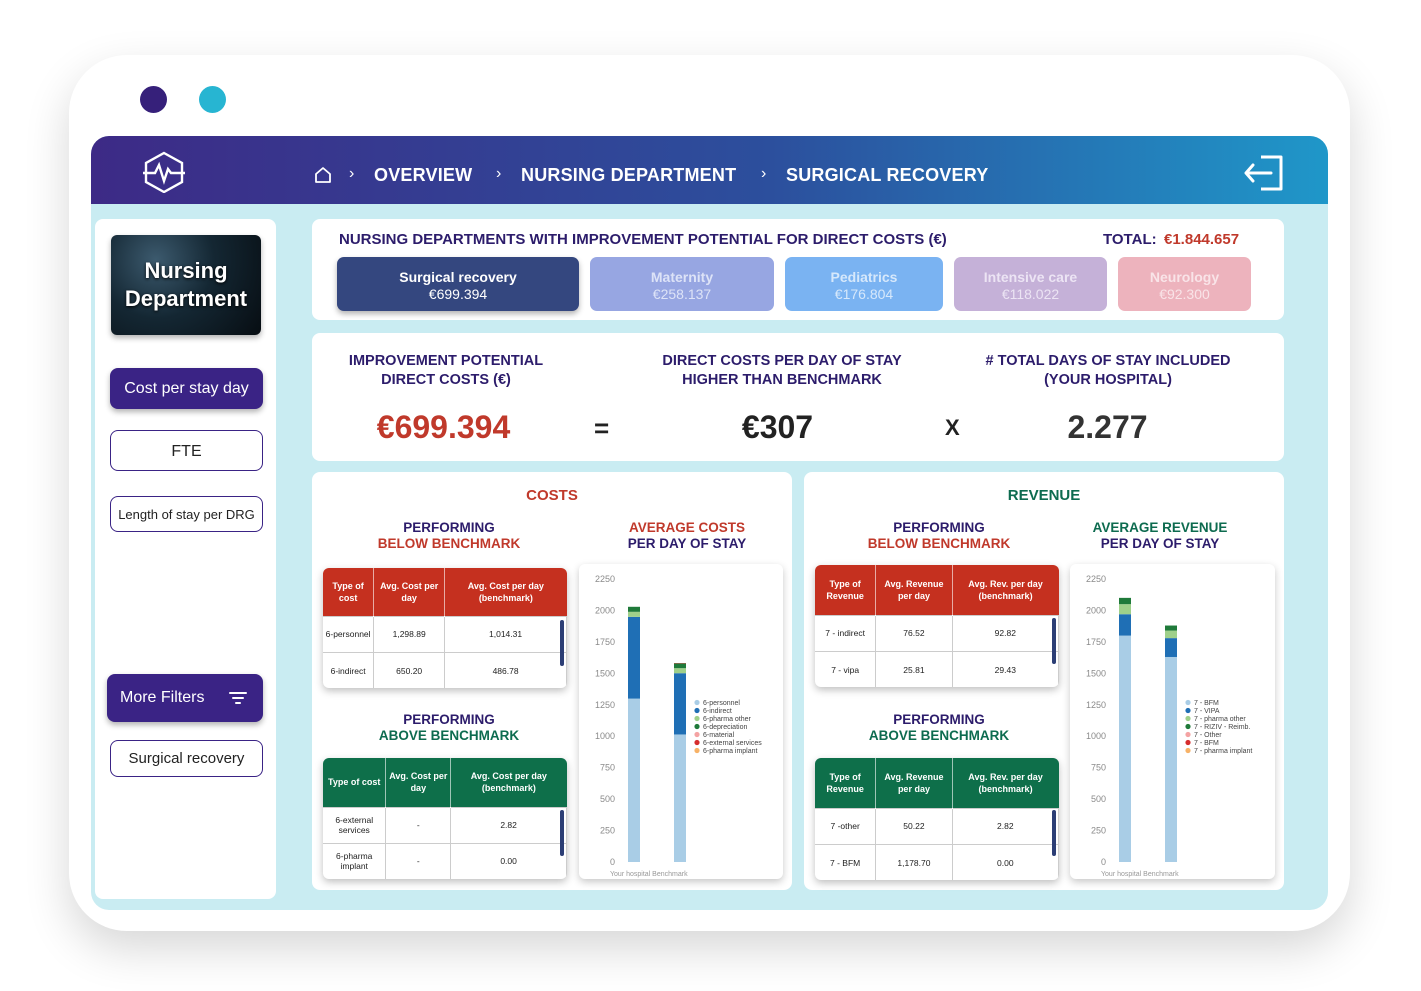  Describe the element at coordinates (186, 758) in the screenshot. I see `selected-filter-chip: Surgical recovery` at that location.